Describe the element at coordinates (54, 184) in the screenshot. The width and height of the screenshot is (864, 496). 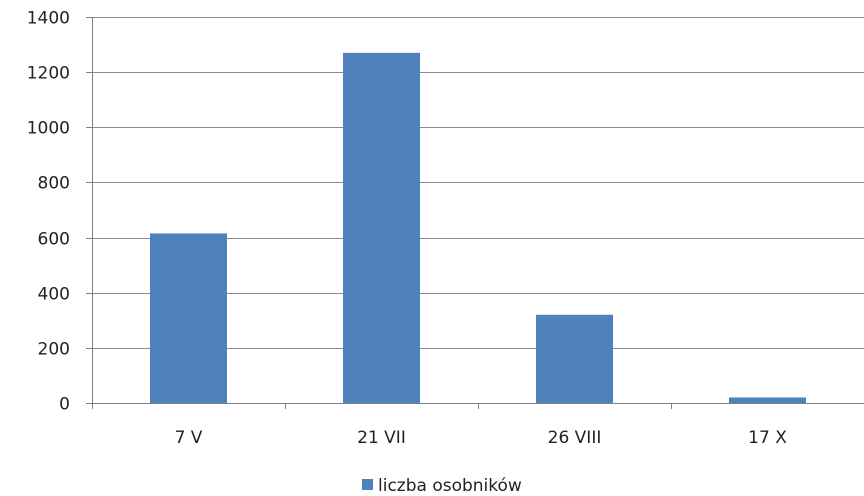
I see `y-tick-label: 800` at that location.